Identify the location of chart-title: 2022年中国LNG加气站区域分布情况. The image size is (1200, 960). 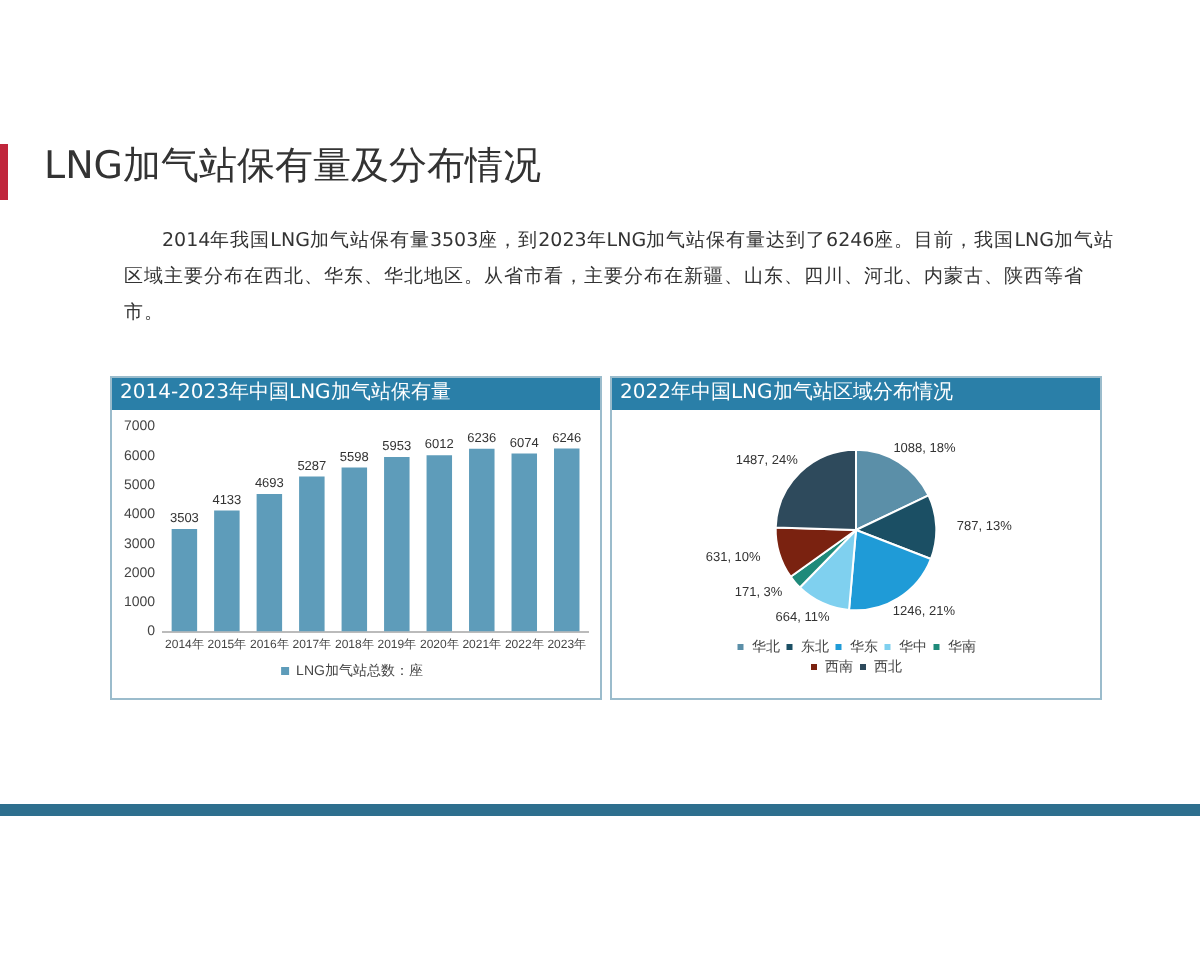
(856, 394).